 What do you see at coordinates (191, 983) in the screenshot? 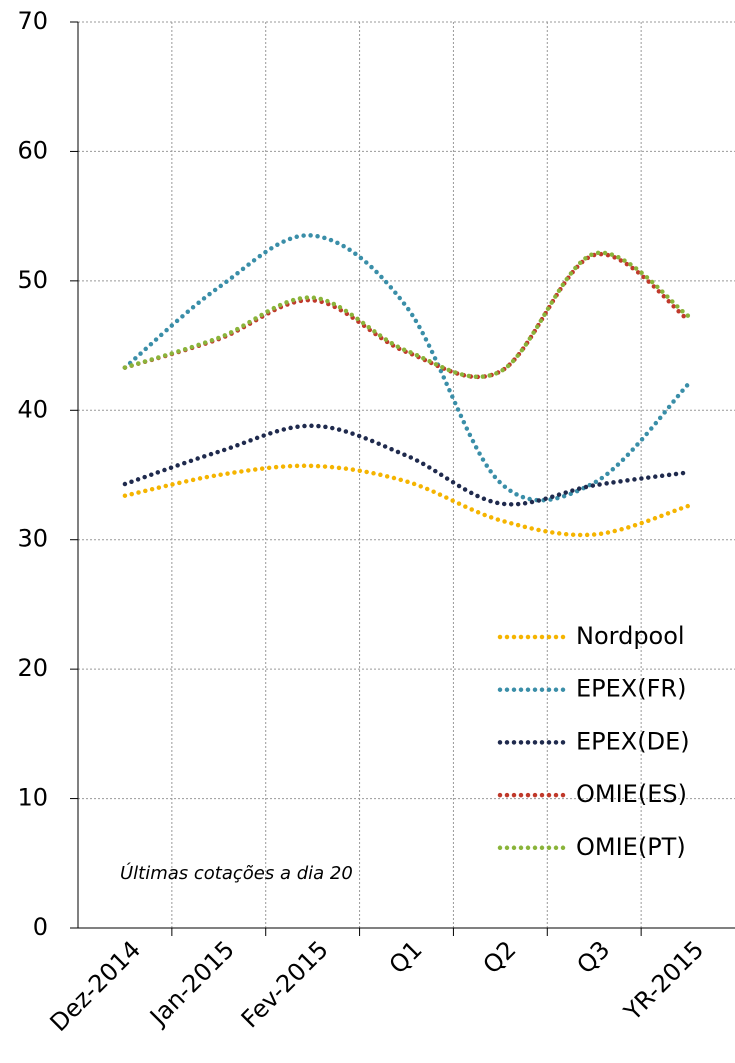
I see `x-tick-label: Jan-2015` at bounding box center [191, 983].